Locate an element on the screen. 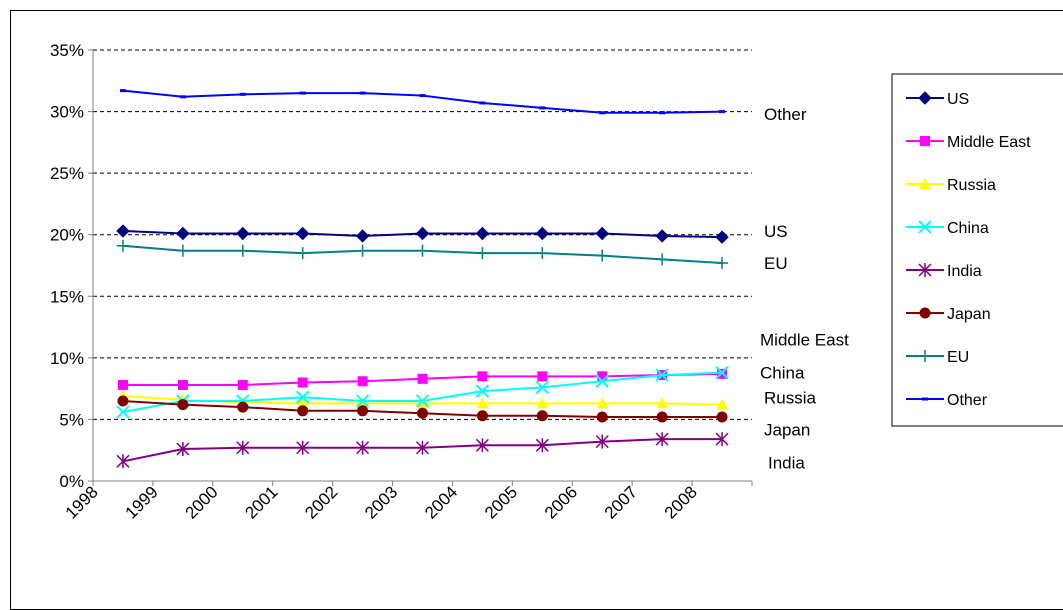 This screenshot has height=610, width=1063. legend-item: China is located at coordinates (947, 228).